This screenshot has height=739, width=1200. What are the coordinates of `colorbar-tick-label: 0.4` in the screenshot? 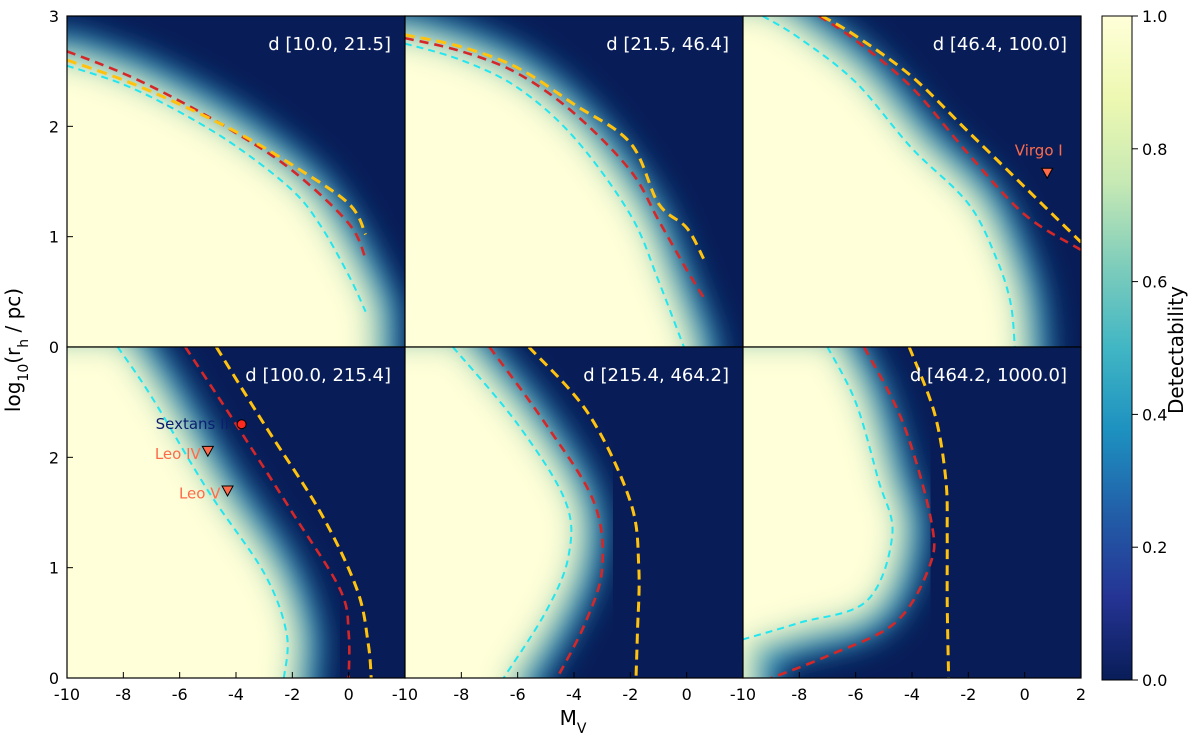 It's located at (1154, 414).